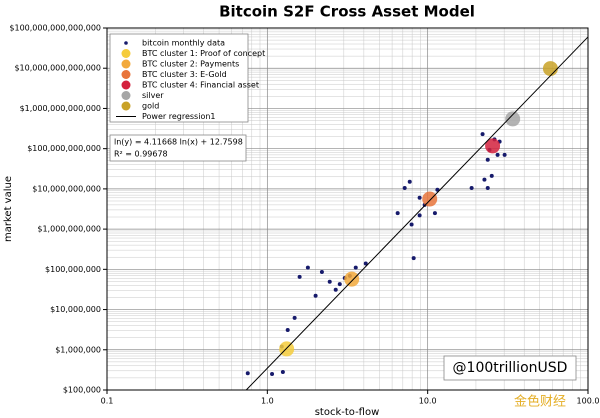 This screenshot has height=418, width=600. What do you see at coordinates (57, 68) in the screenshot?
I see `y-tick-label: $10,000,000,000,000` at bounding box center [57, 68].